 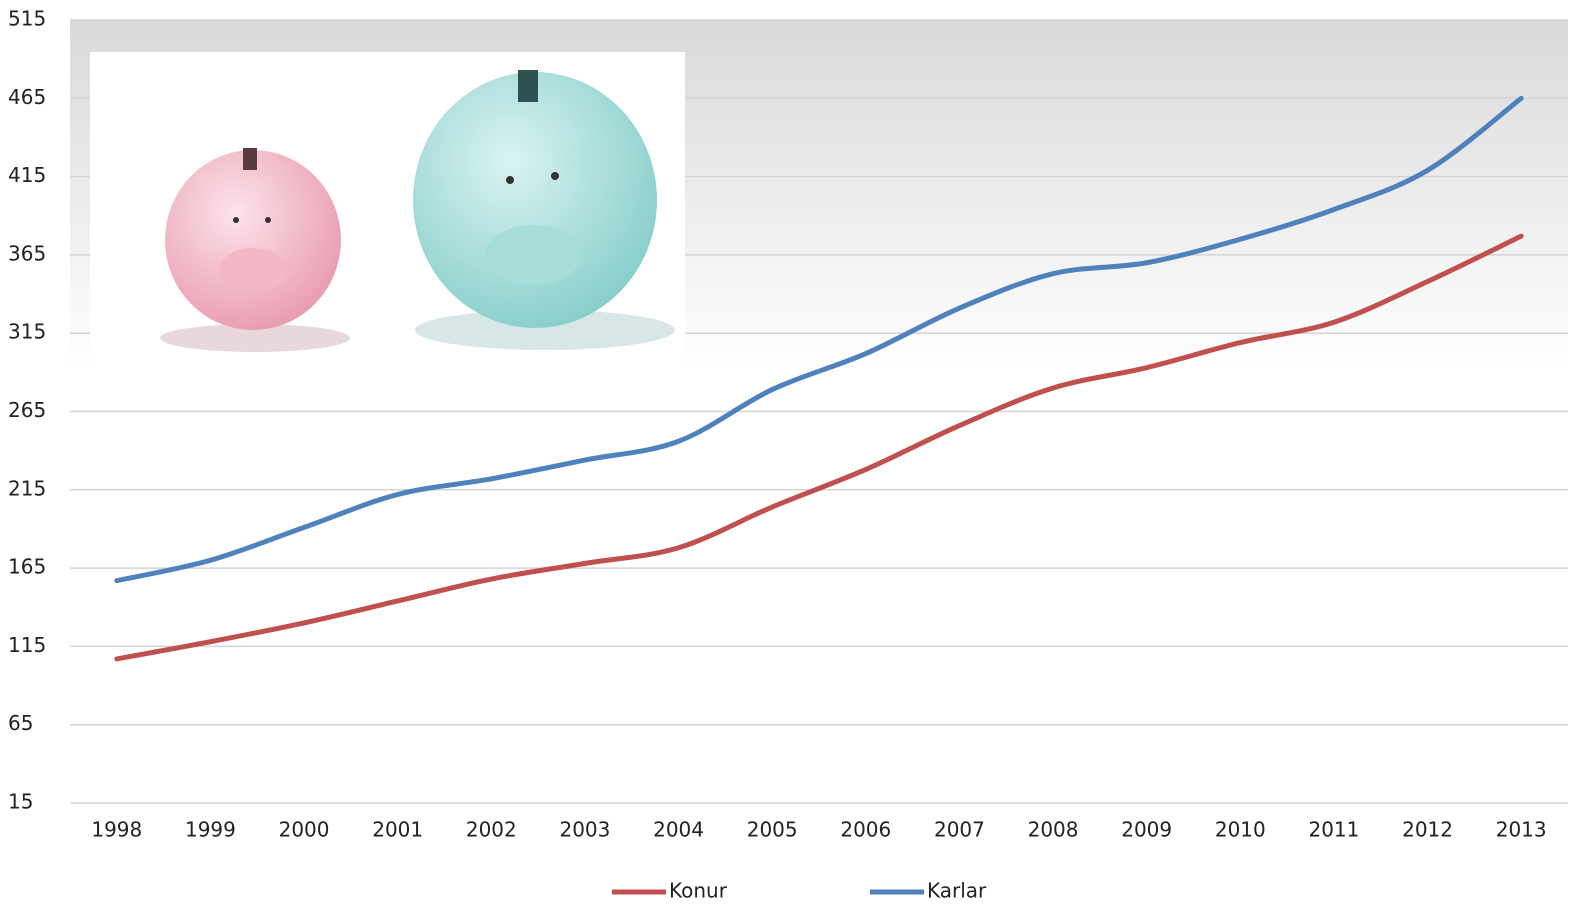 What do you see at coordinates (1427, 830) in the screenshot?
I see `x-tick-label: 2012` at bounding box center [1427, 830].